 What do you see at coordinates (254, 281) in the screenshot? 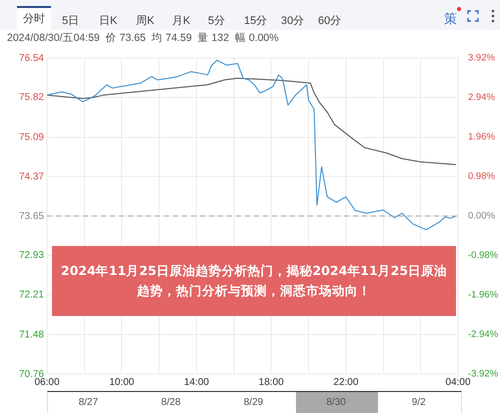
I see `title-banner: 2024年11月25日原油趋势分析热门，揭秘2024年11月25日原油趋势，热门分析与预测，洞悉市场动向！` at bounding box center [254, 281].